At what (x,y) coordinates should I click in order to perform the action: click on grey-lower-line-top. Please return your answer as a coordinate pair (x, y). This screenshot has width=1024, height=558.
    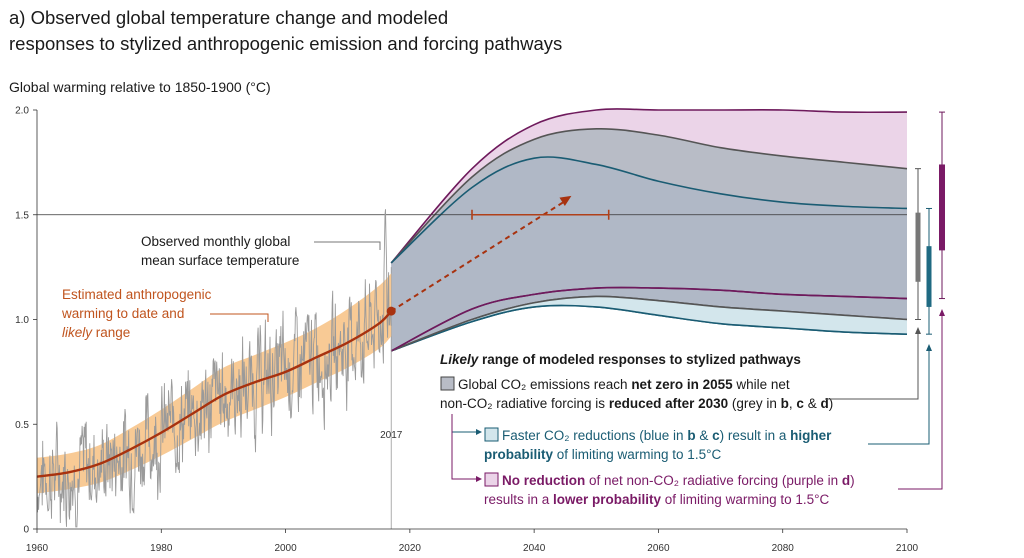
    Looking at the image, I should click on (649, 323).